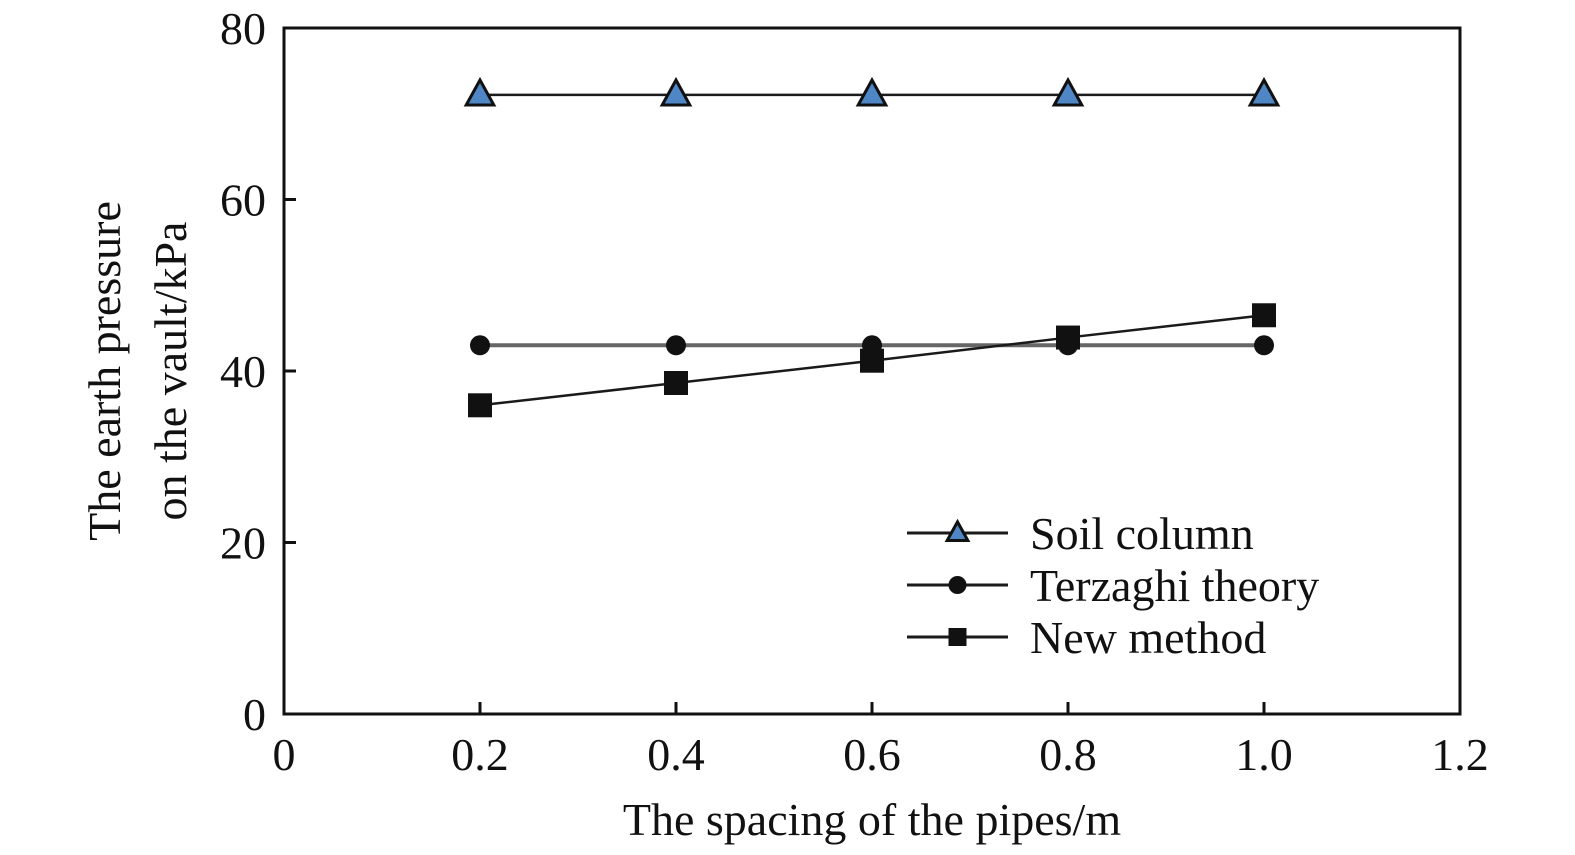 This screenshot has height=855, width=1575. What do you see at coordinates (243, 371) in the screenshot?
I see `y-tick-label: 40` at bounding box center [243, 371].